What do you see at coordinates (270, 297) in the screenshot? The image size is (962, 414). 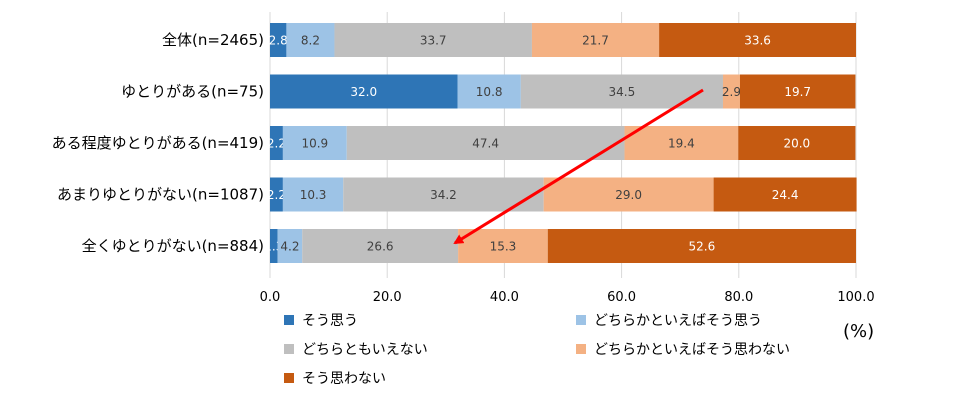 I see `tick-label: 0.0` at bounding box center [270, 297].